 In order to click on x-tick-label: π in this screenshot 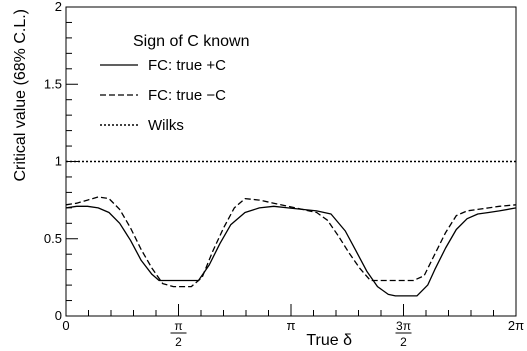, I will do `click(291, 325)`.